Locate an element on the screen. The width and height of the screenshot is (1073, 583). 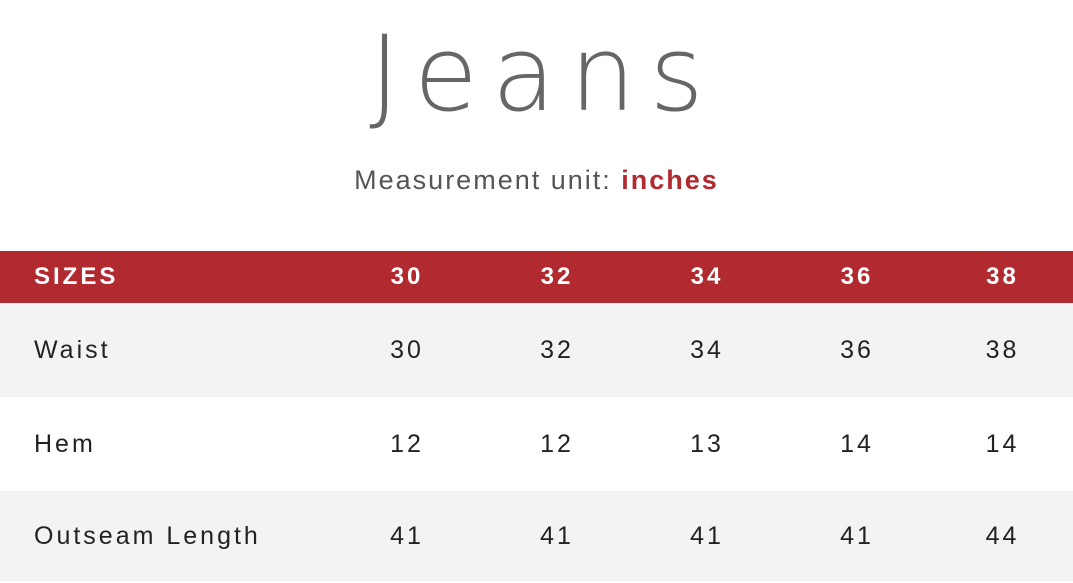
table-cell: 13 is located at coordinates (707, 443).